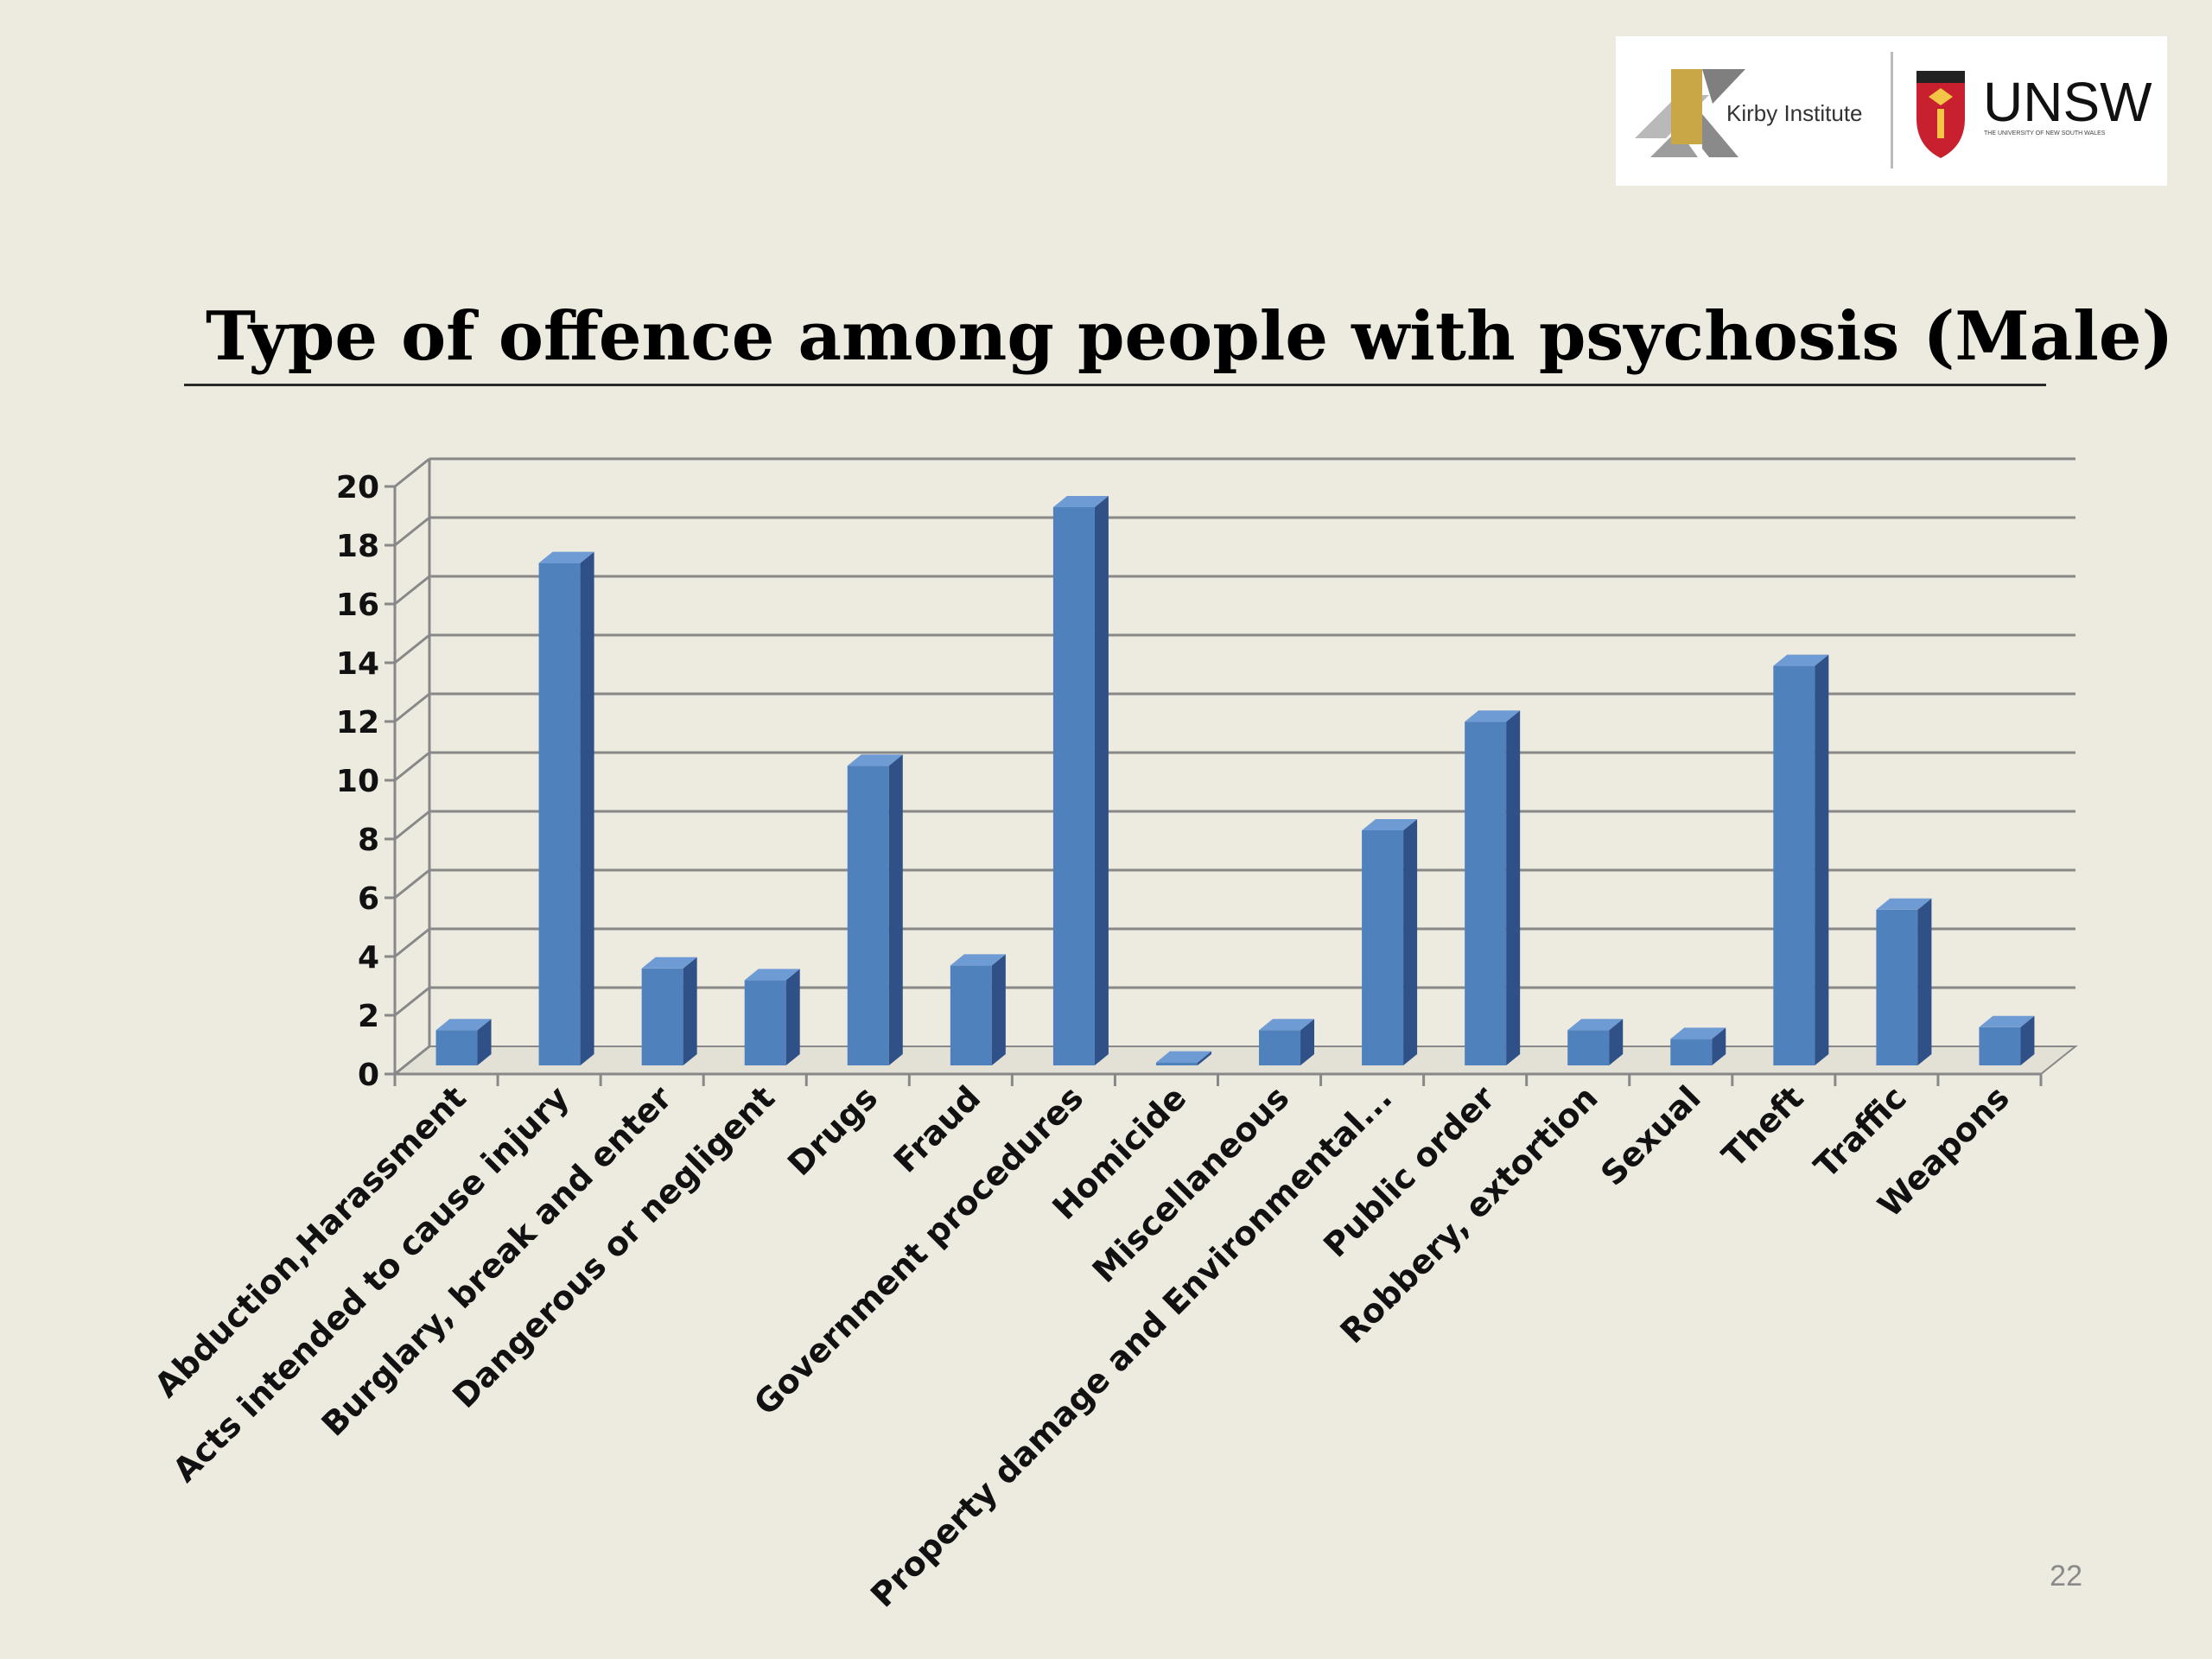 This screenshot has width=2212, height=1659. What do you see at coordinates (357, 487) in the screenshot?
I see `y-tick-label: 20` at bounding box center [357, 487].